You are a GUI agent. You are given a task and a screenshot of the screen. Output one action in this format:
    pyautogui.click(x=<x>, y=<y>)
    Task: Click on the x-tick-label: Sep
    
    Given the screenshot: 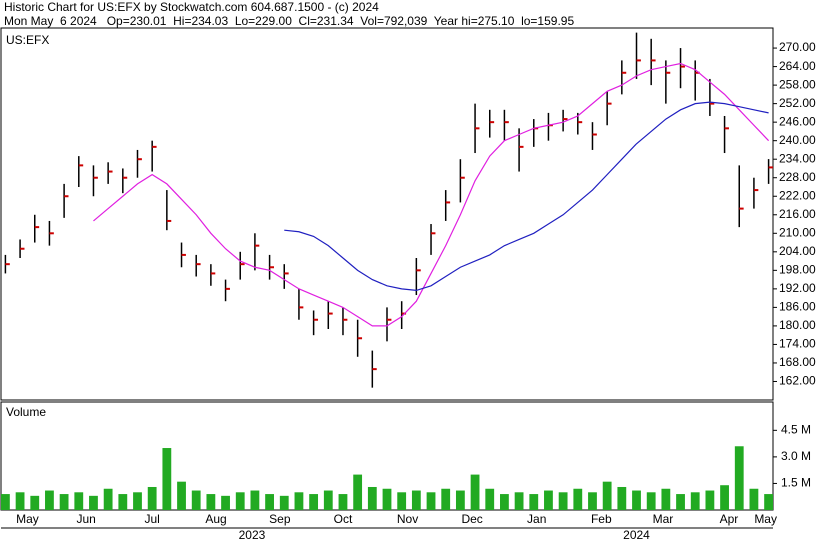 What is the action you would take?
    pyautogui.click(x=280, y=519)
    